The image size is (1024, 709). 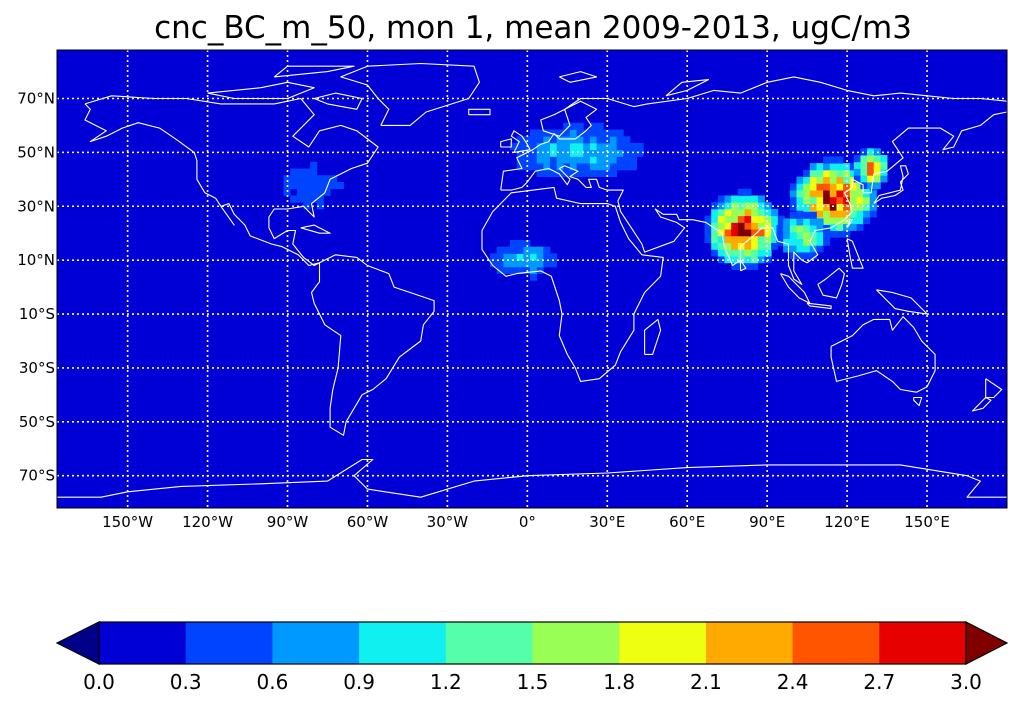 I want to click on latitude-label: 50°S, so click(x=37, y=422).